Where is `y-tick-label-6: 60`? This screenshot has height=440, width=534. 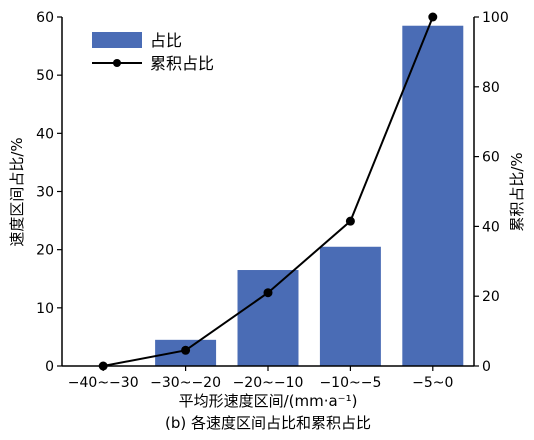 y-tick-label-6: 60 is located at coordinates (45, 18).